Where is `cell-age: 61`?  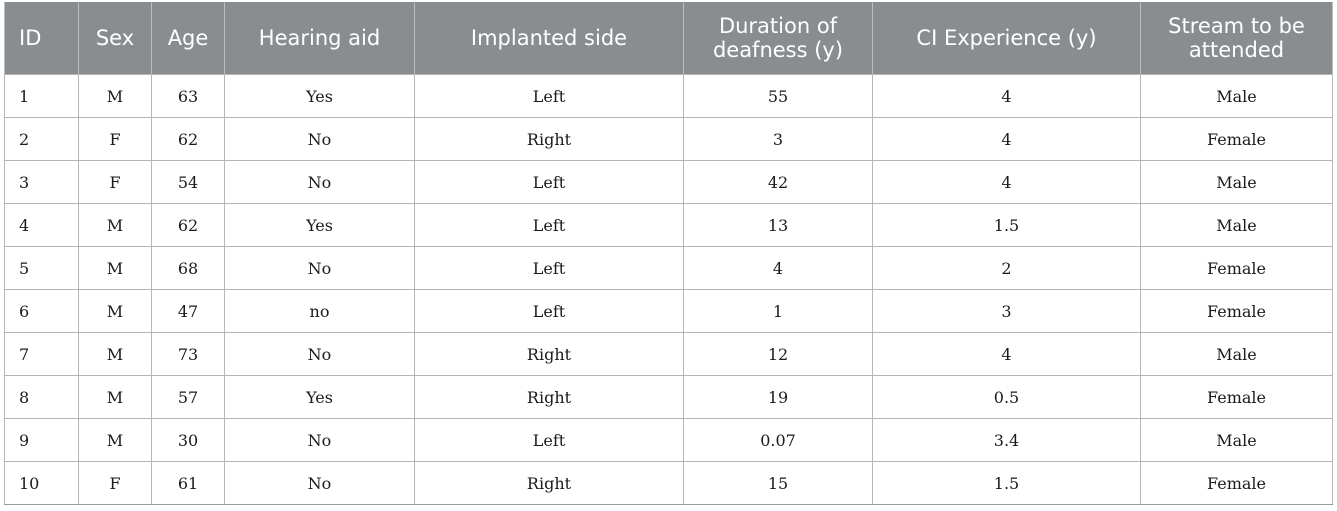
cell-age: 61 is located at coordinates (188, 483).